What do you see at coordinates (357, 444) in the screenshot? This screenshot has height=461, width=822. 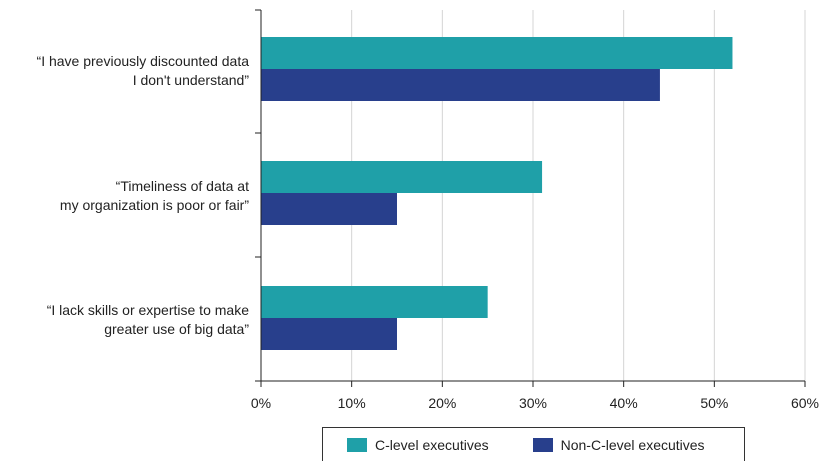 I see `legend-swatch-c-level` at bounding box center [357, 444].